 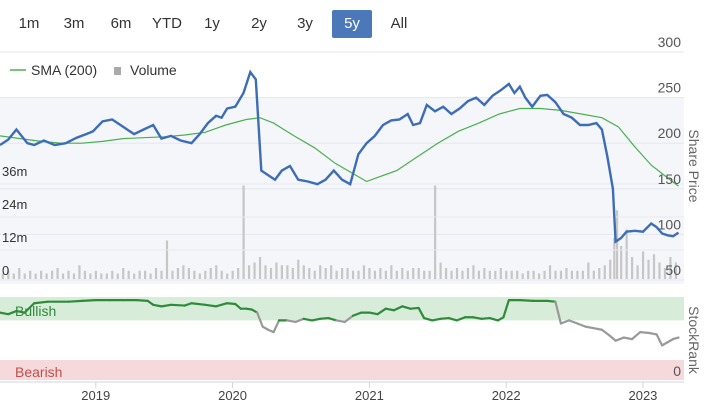 I want to click on range-button-6m: 6m, so click(x=121, y=23).